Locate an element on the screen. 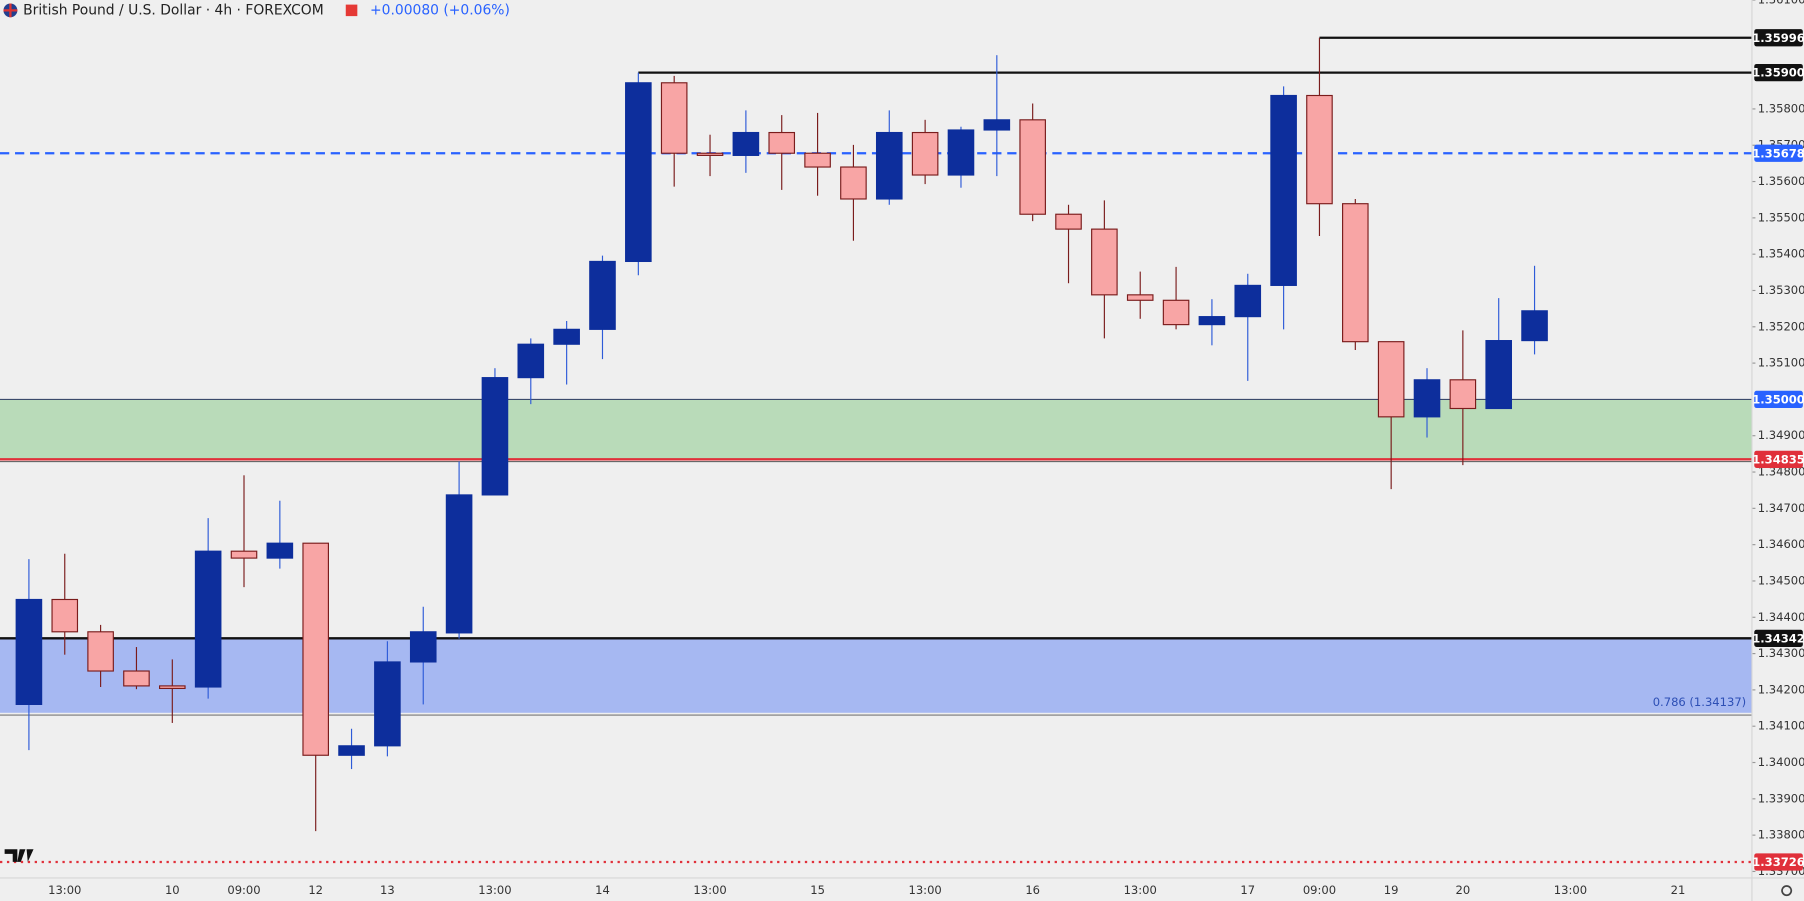  y-tick-label: 1.34500 is located at coordinates (1781, 580).